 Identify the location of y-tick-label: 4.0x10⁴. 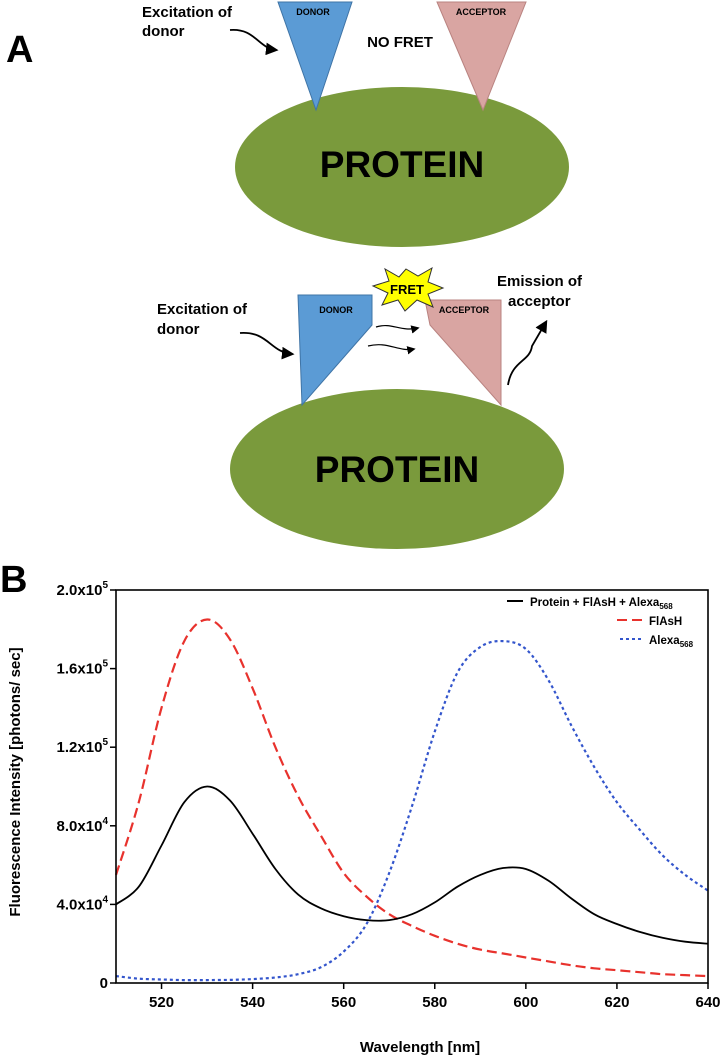
(83, 903).